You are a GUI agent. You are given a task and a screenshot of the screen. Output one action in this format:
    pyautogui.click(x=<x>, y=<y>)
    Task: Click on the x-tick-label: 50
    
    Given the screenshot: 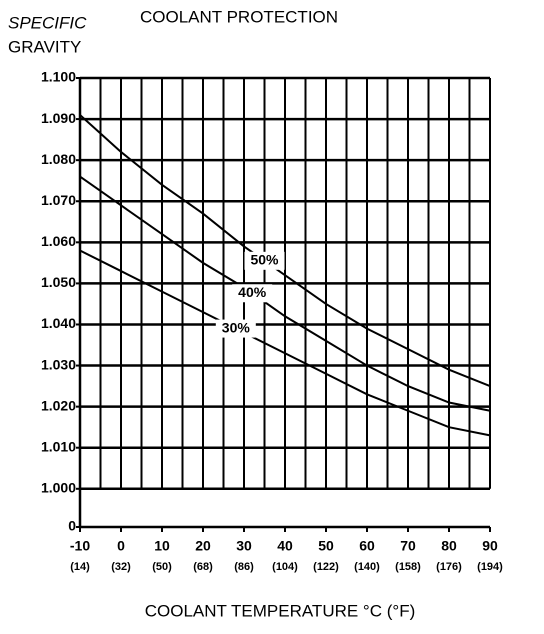 What is the action you would take?
    pyautogui.click(x=326, y=546)
    